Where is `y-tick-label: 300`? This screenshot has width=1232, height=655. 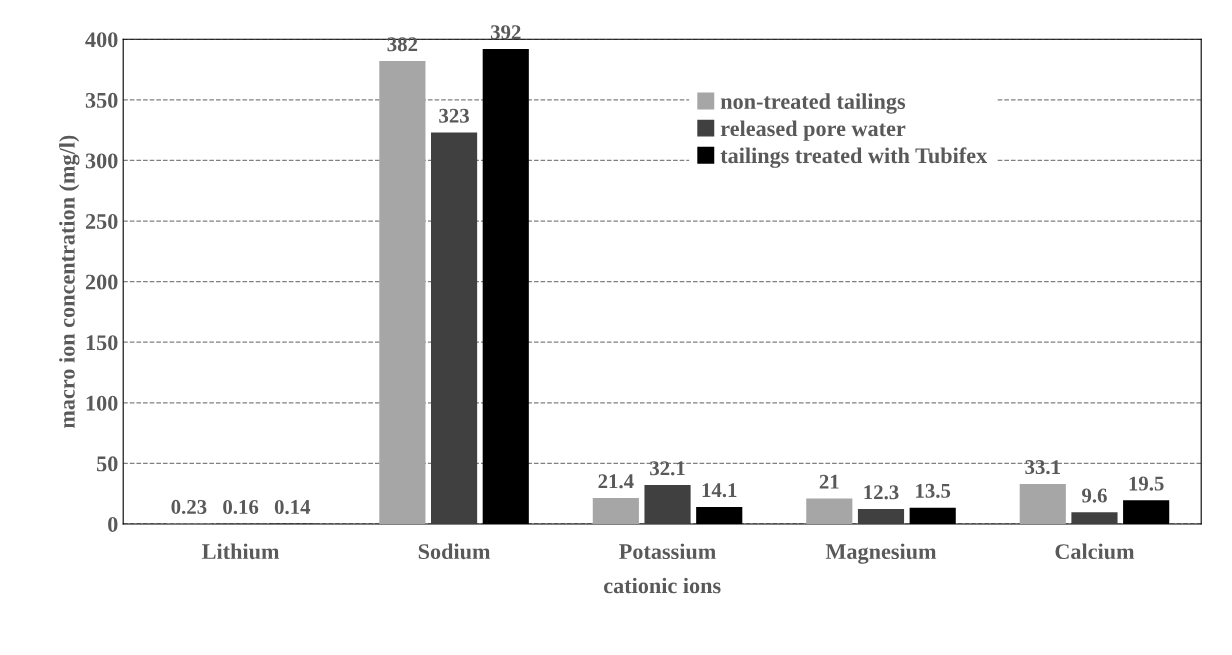 y-tick-label: 300 is located at coordinates (101, 161).